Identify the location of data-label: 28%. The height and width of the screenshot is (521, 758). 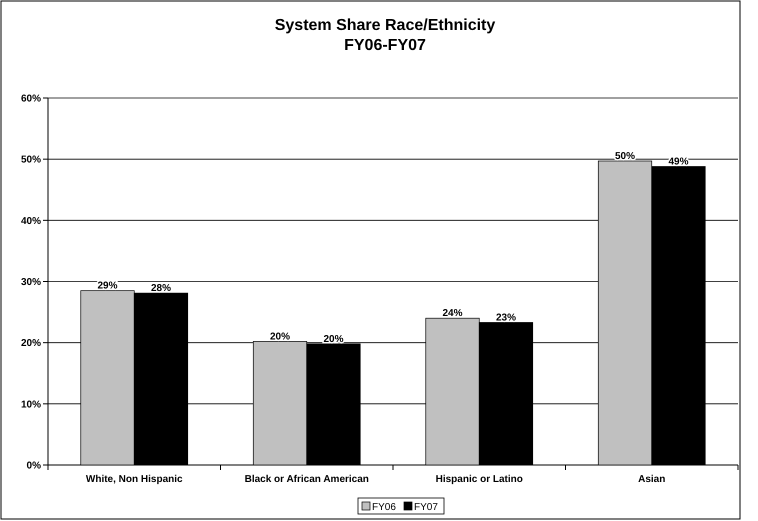
(161, 288).